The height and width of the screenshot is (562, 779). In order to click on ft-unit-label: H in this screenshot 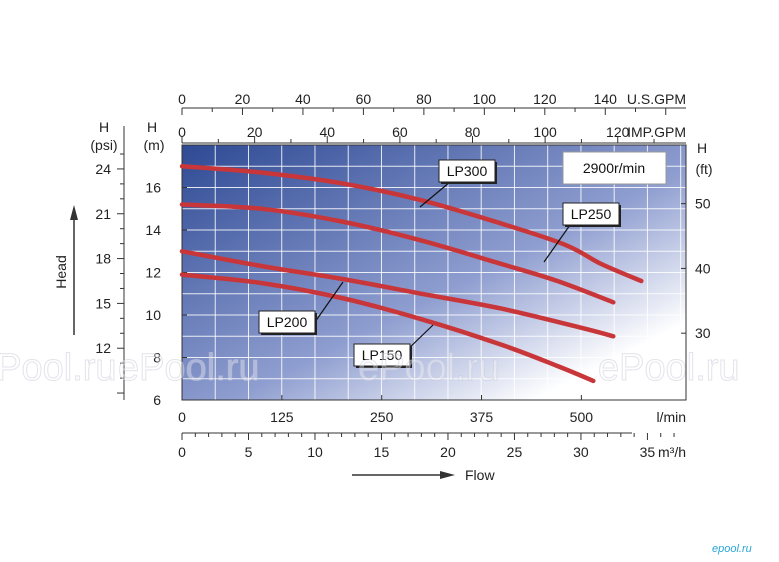, I will do `click(702, 148)`.